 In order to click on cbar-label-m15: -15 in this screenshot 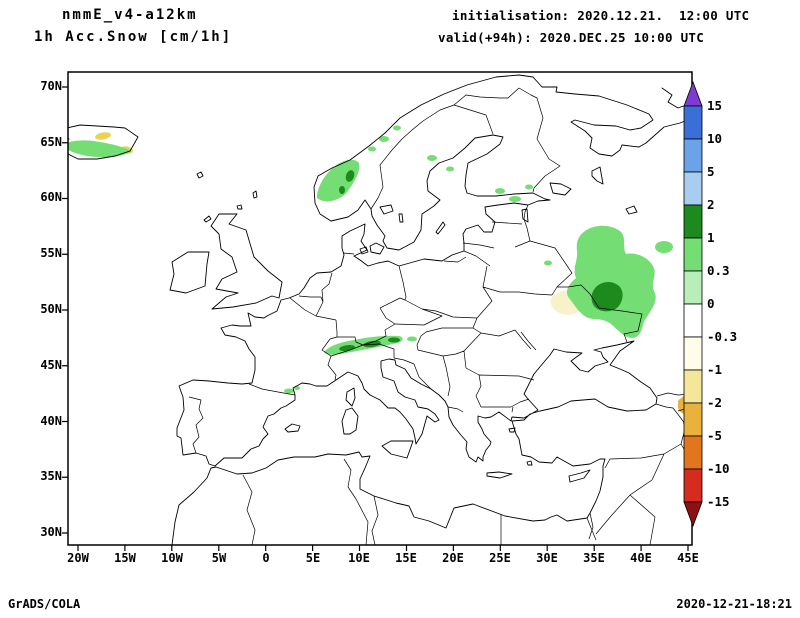, I will do `click(718, 501)`.